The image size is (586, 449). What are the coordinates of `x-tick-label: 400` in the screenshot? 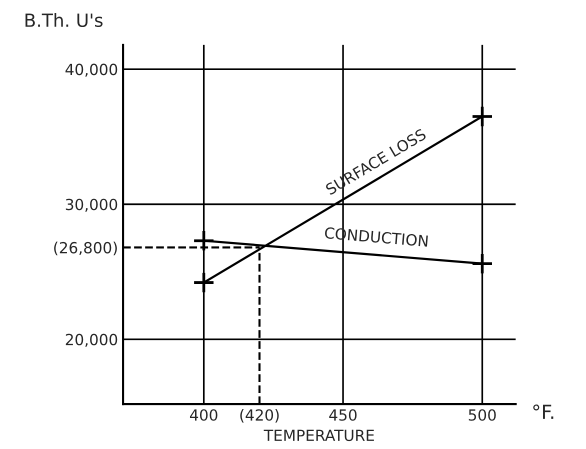 It's located at (204, 415).